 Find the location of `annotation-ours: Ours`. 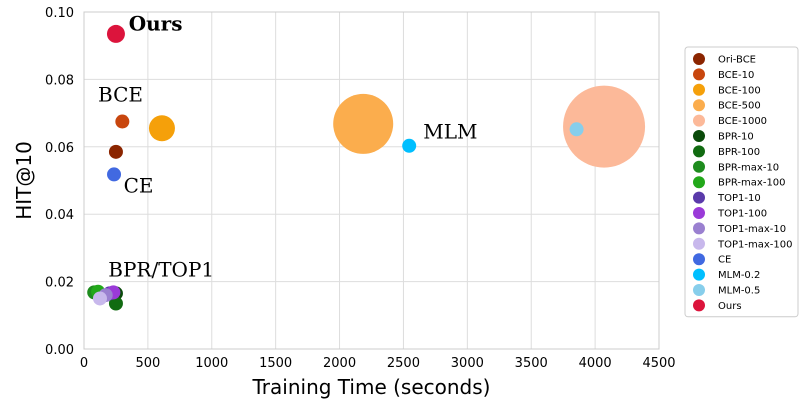

annotation-ours: Ours is located at coordinates (156, 24).